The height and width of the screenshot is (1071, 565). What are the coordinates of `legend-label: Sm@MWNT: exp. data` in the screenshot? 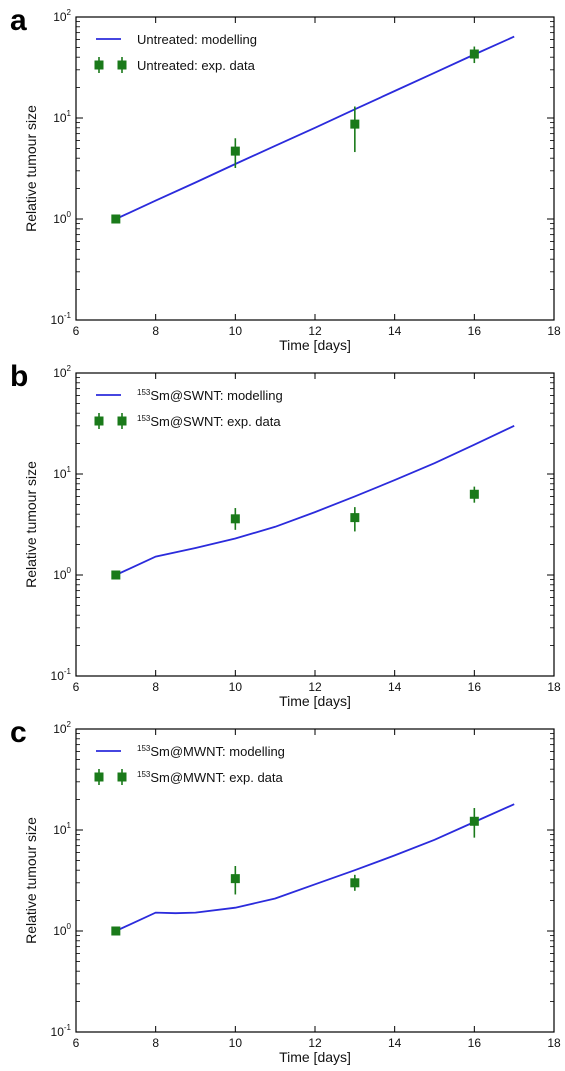 It's located at (216, 777).